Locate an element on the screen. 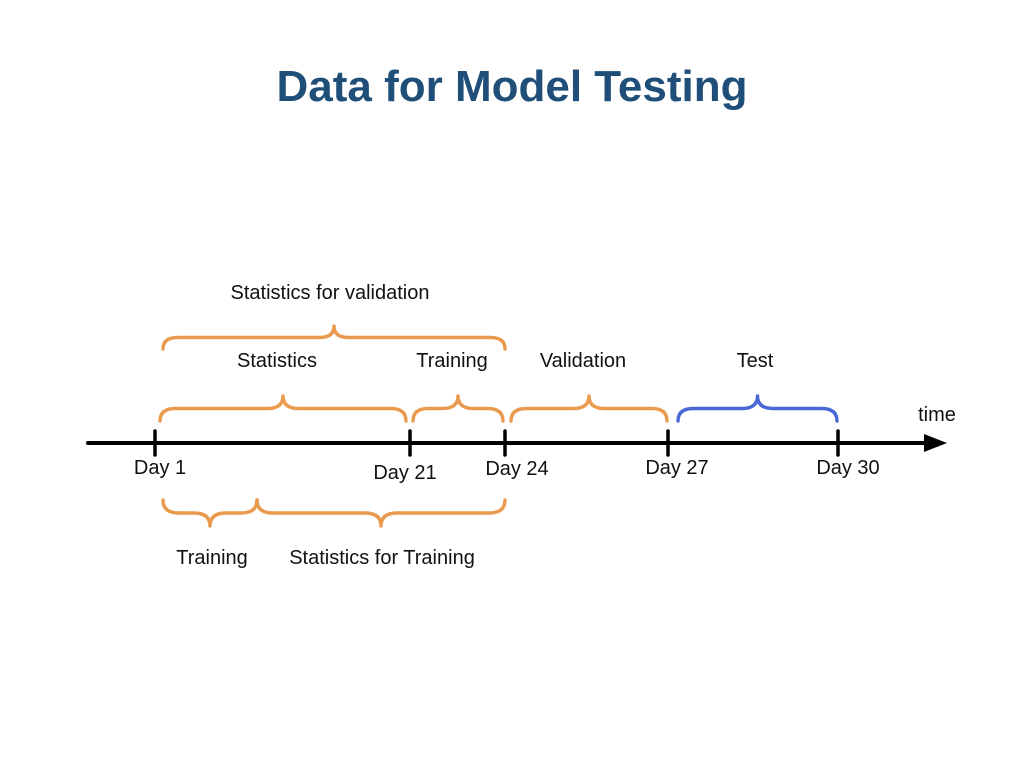 This screenshot has width=1024, height=768. brace-training-below is located at coordinates (210, 513).